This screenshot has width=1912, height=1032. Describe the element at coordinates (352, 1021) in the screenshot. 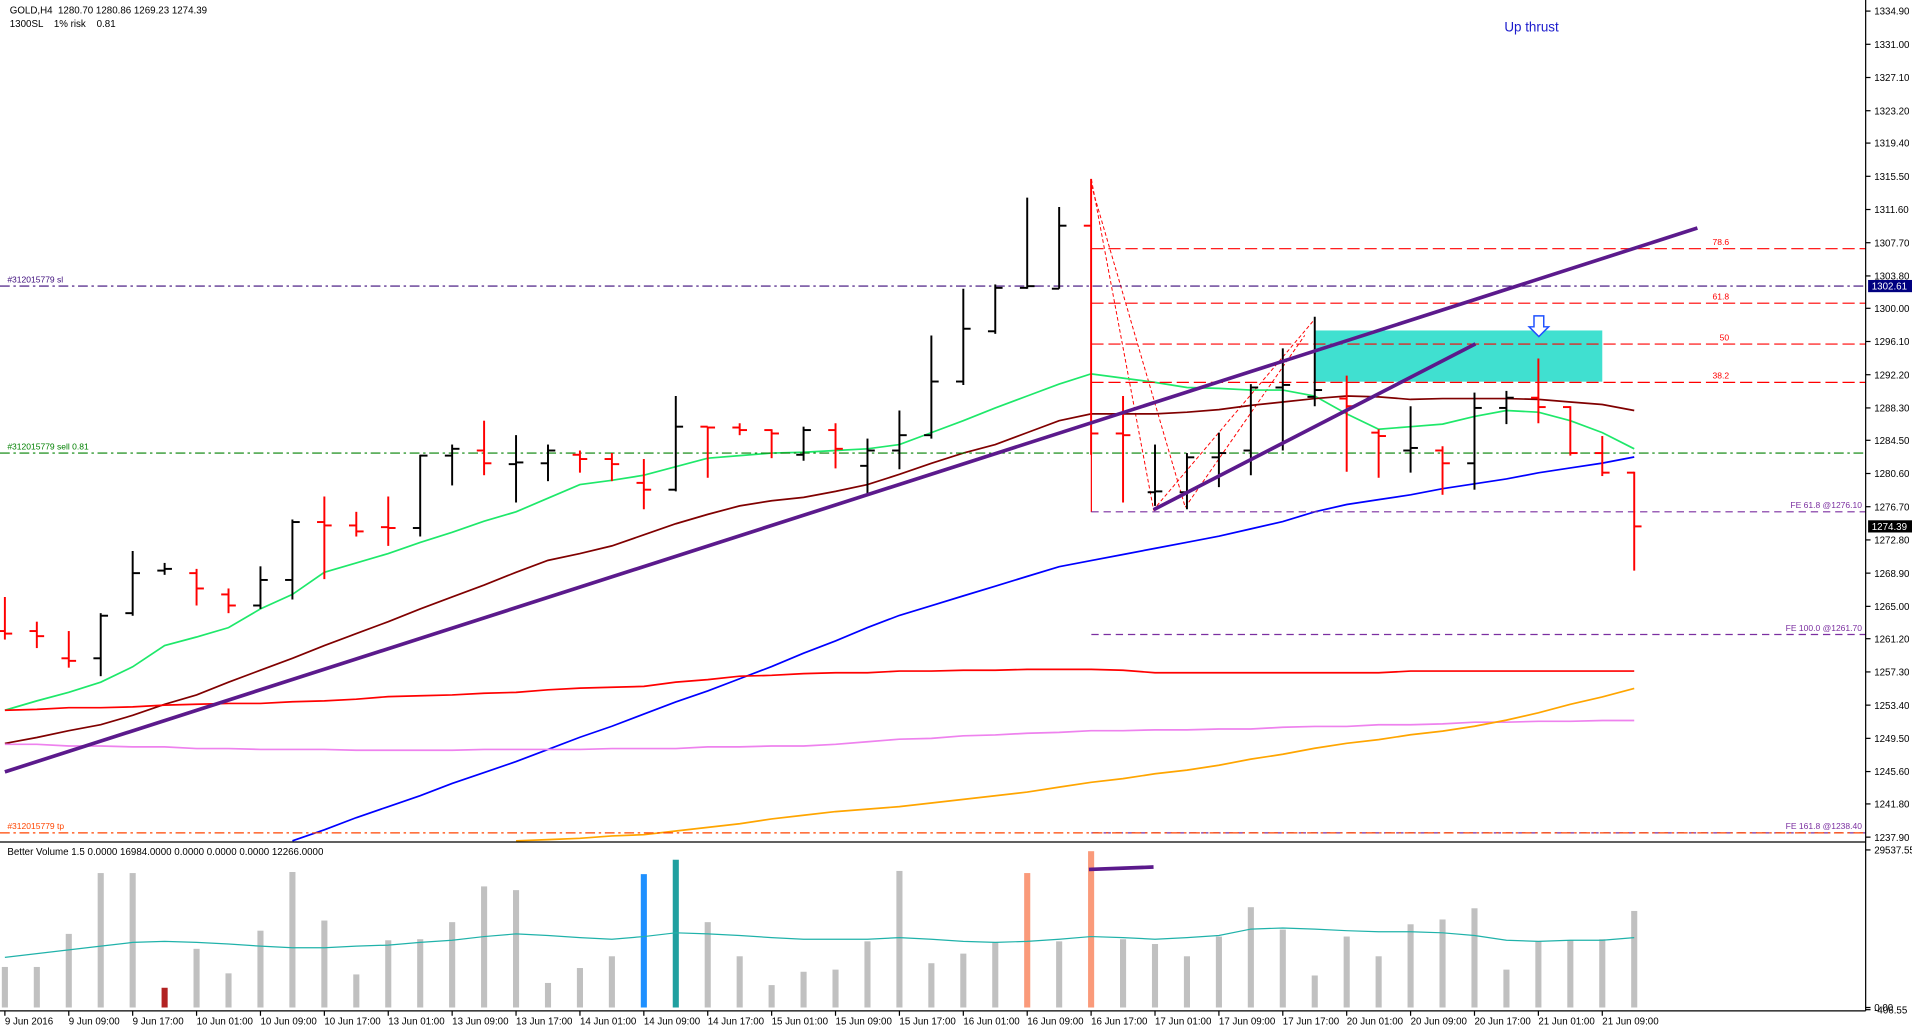

I see `x-tick-label: 10 Jun 17:00` at that location.